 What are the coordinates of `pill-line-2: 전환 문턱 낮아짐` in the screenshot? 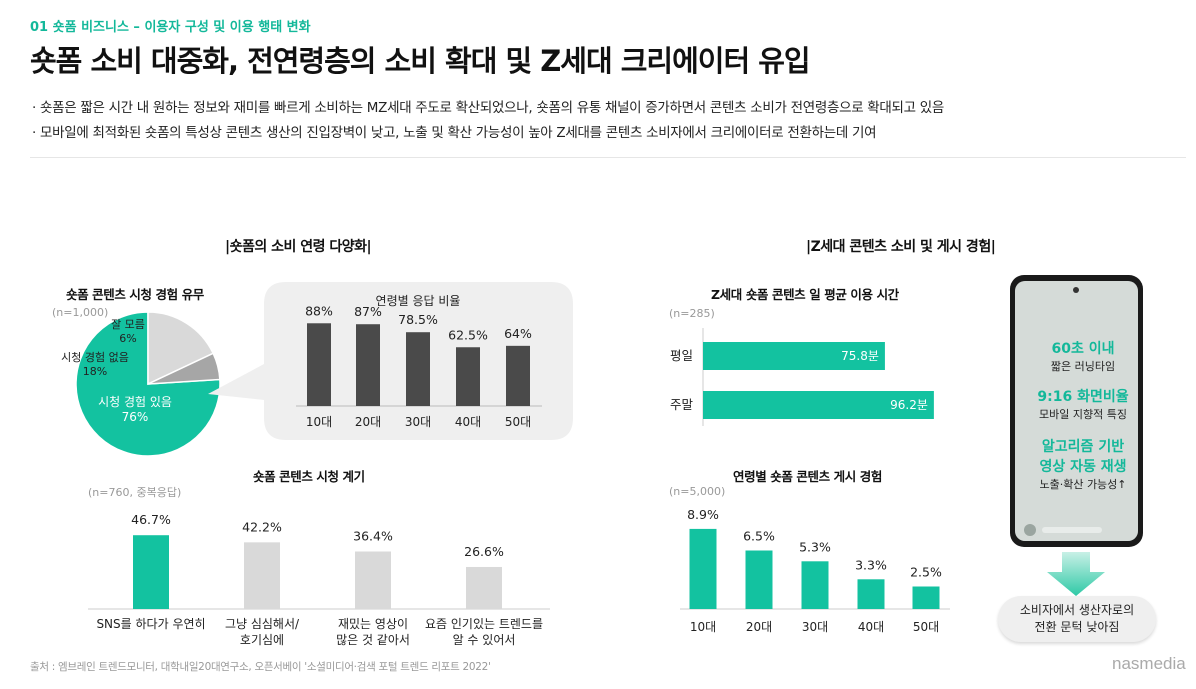 It's located at (1077, 627).